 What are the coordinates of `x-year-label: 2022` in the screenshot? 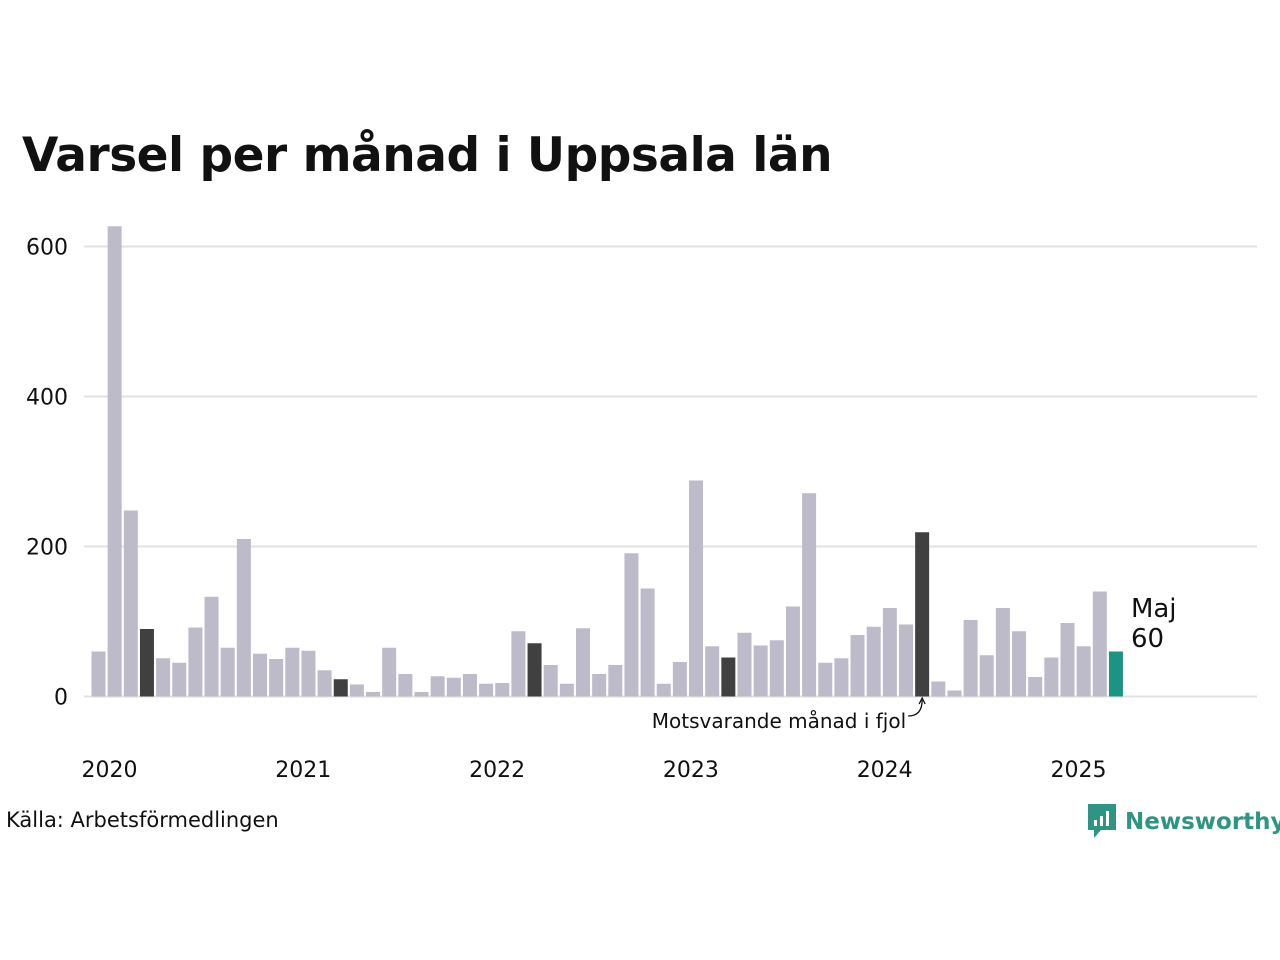 It's located at (497, 770).